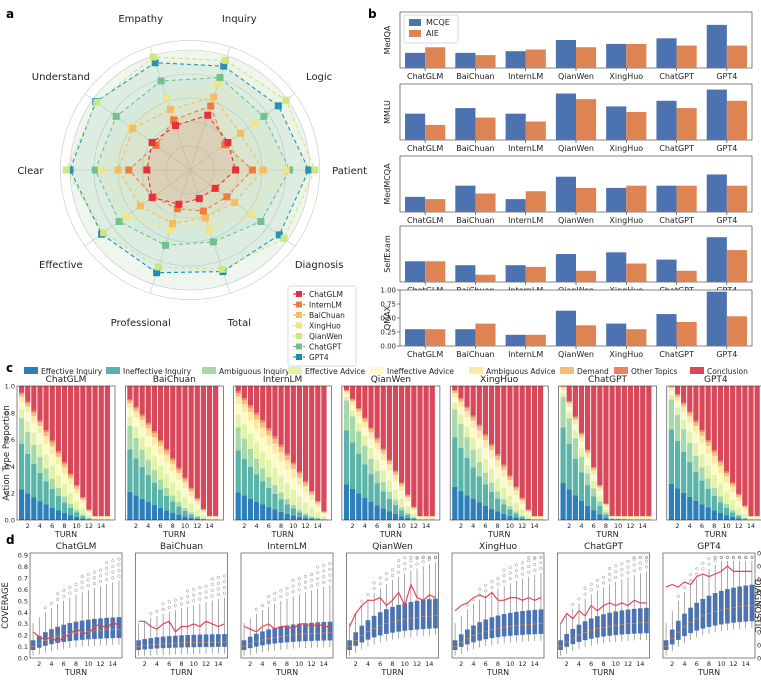 This screenshot has height=687, width=761. I want to click on box-xtick-label: 12, so click(417, 664).